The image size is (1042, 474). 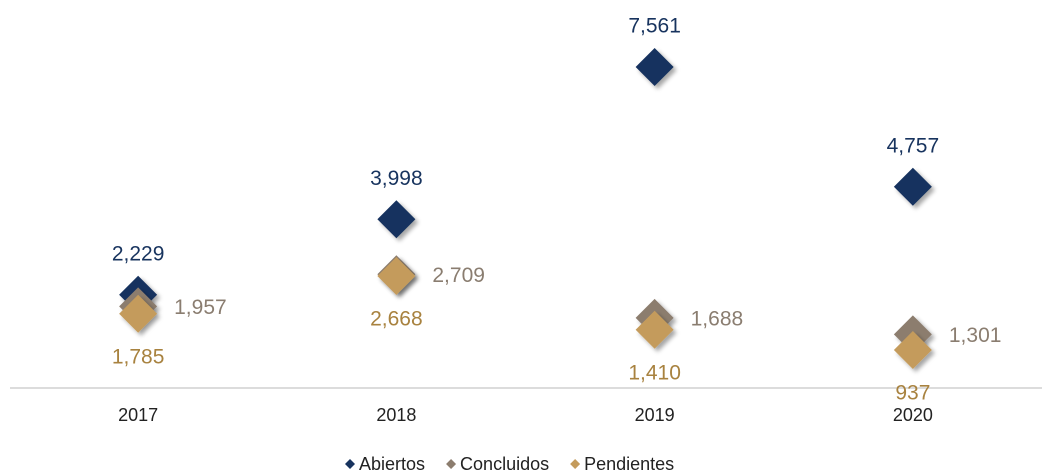 What do you see at coordinates (138, 253) in the screenshot?
I see `data-label: 2,229` at bounding box center [138, 253].